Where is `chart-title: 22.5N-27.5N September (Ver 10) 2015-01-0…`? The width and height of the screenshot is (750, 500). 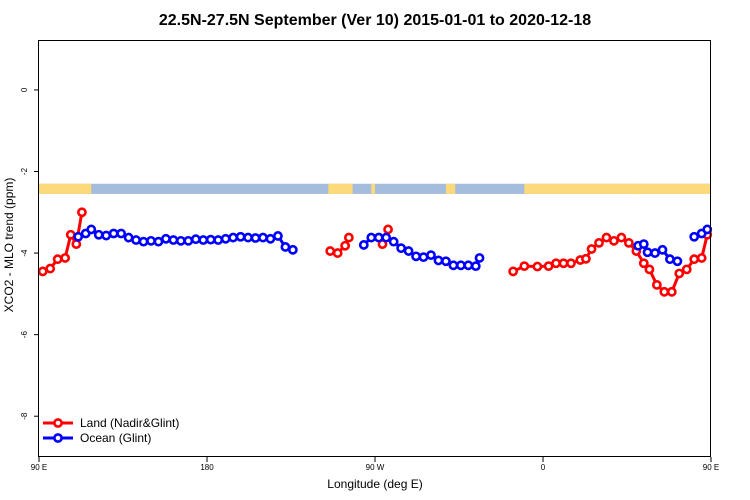 chart-title: 22.5N-27.5N September (Ver 10) 2015-01-0… is located at coordinates (375, 20).